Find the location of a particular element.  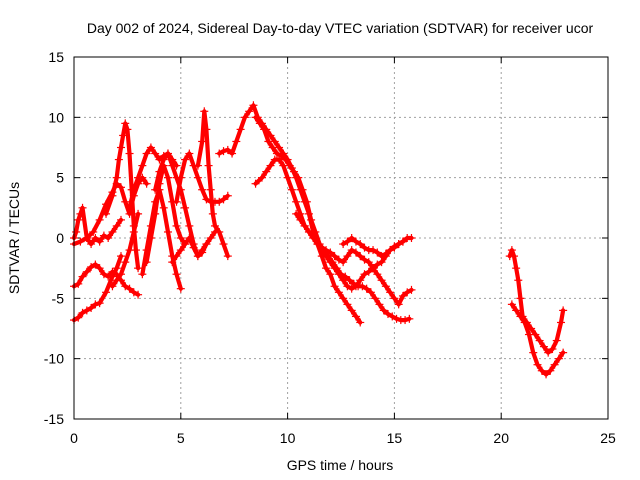

x-tick-label: 10 is located at coordinates (288, 438).